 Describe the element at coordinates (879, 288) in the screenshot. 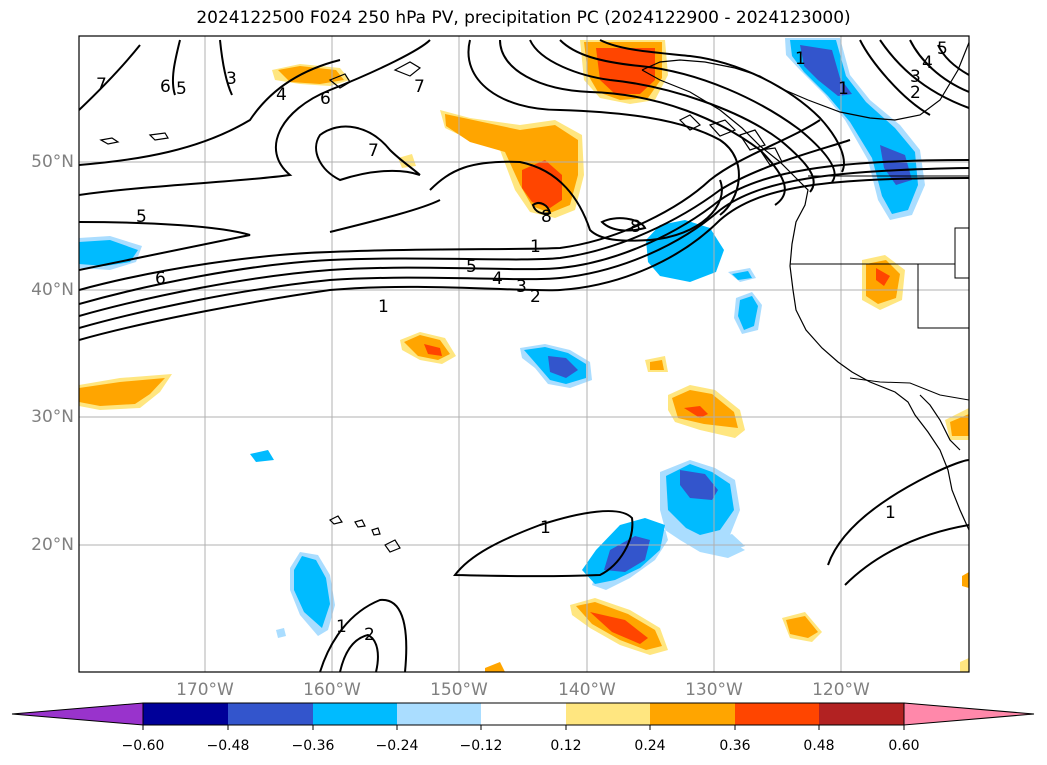

I see `borders` at that location.